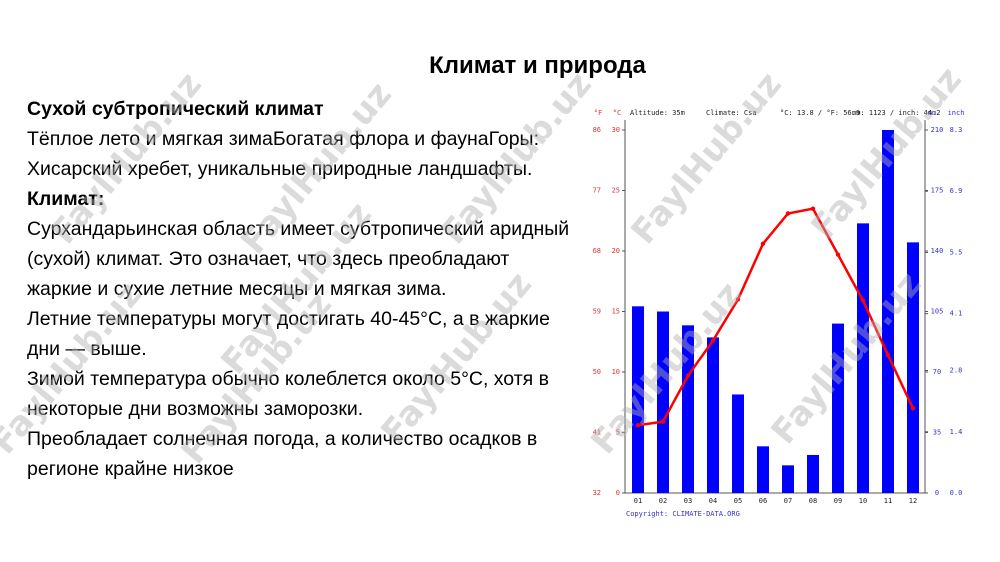 This screenshot has height=562, width=1000. I want to click on y-tick-label: 25, so click(616, 191).